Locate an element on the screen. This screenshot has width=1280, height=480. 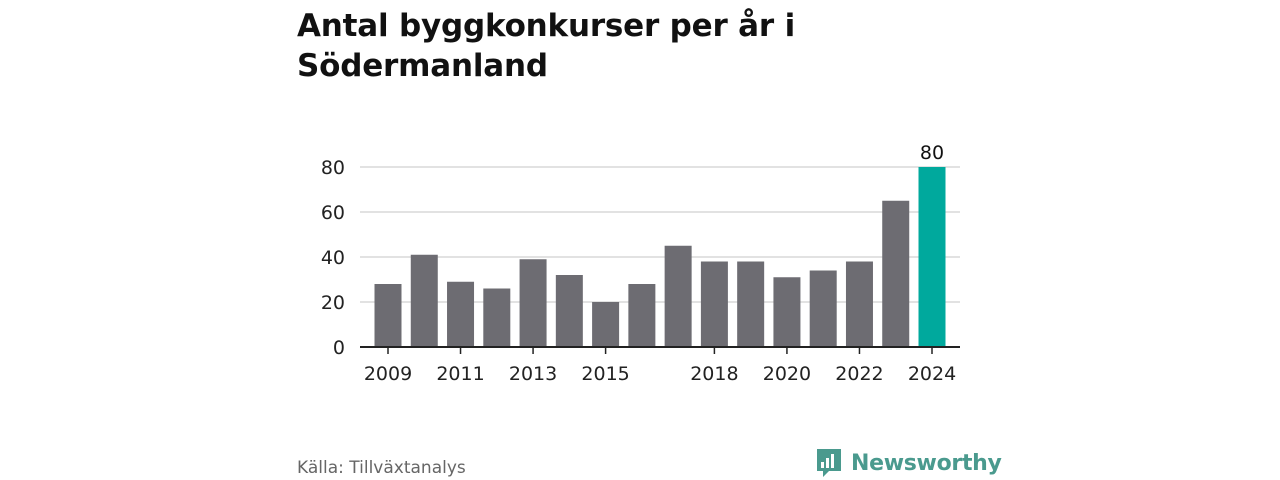
bar-2016 is located at coordinates (642, 315).